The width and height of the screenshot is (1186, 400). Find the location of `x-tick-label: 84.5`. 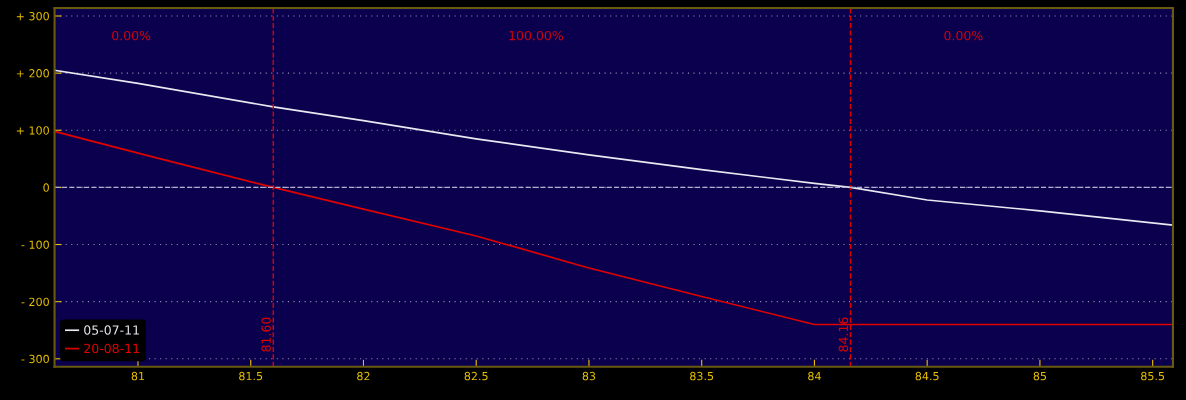

x-tick-label: 84.5 is located at coordinates (927, 376).